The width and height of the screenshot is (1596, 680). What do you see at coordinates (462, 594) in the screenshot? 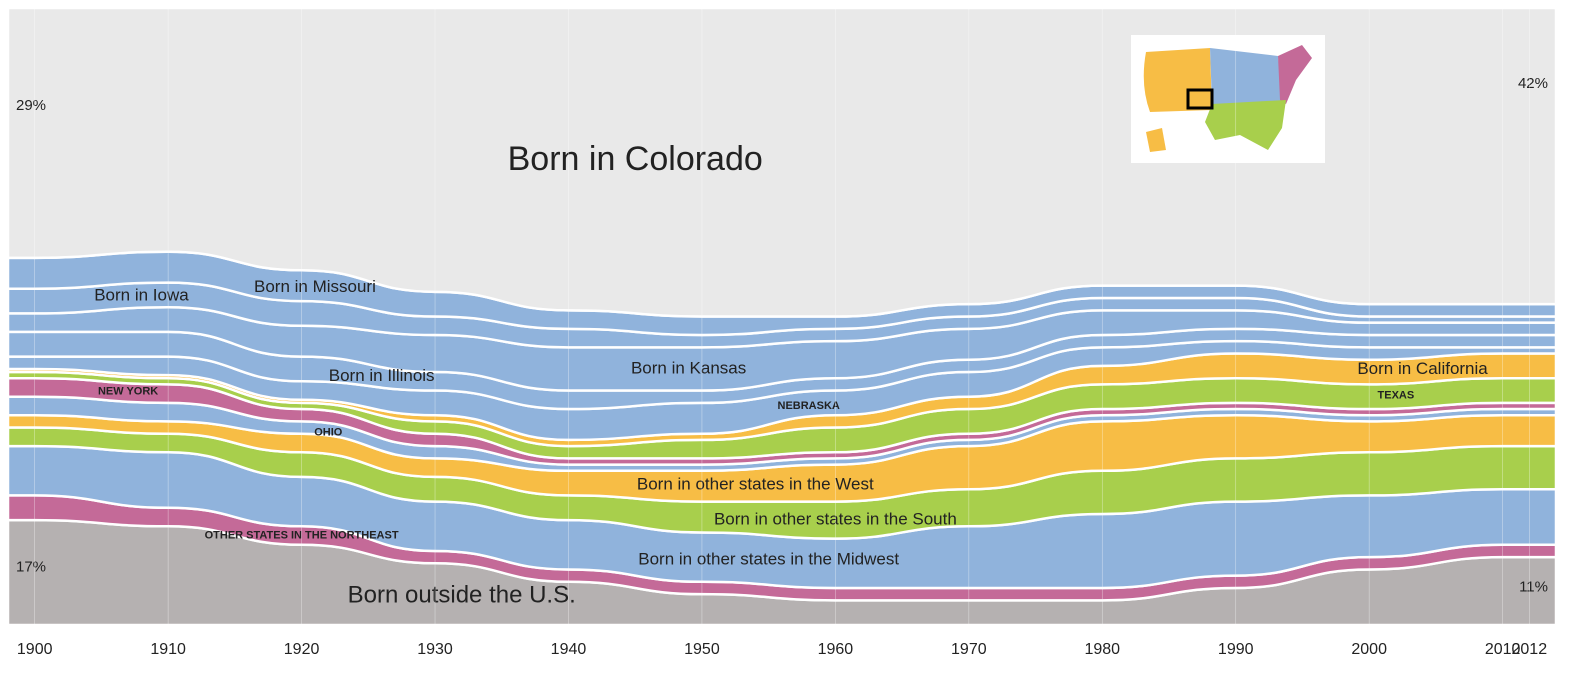
I see `series-label: Born outside the U.S.` at bounding box center [462, 594].